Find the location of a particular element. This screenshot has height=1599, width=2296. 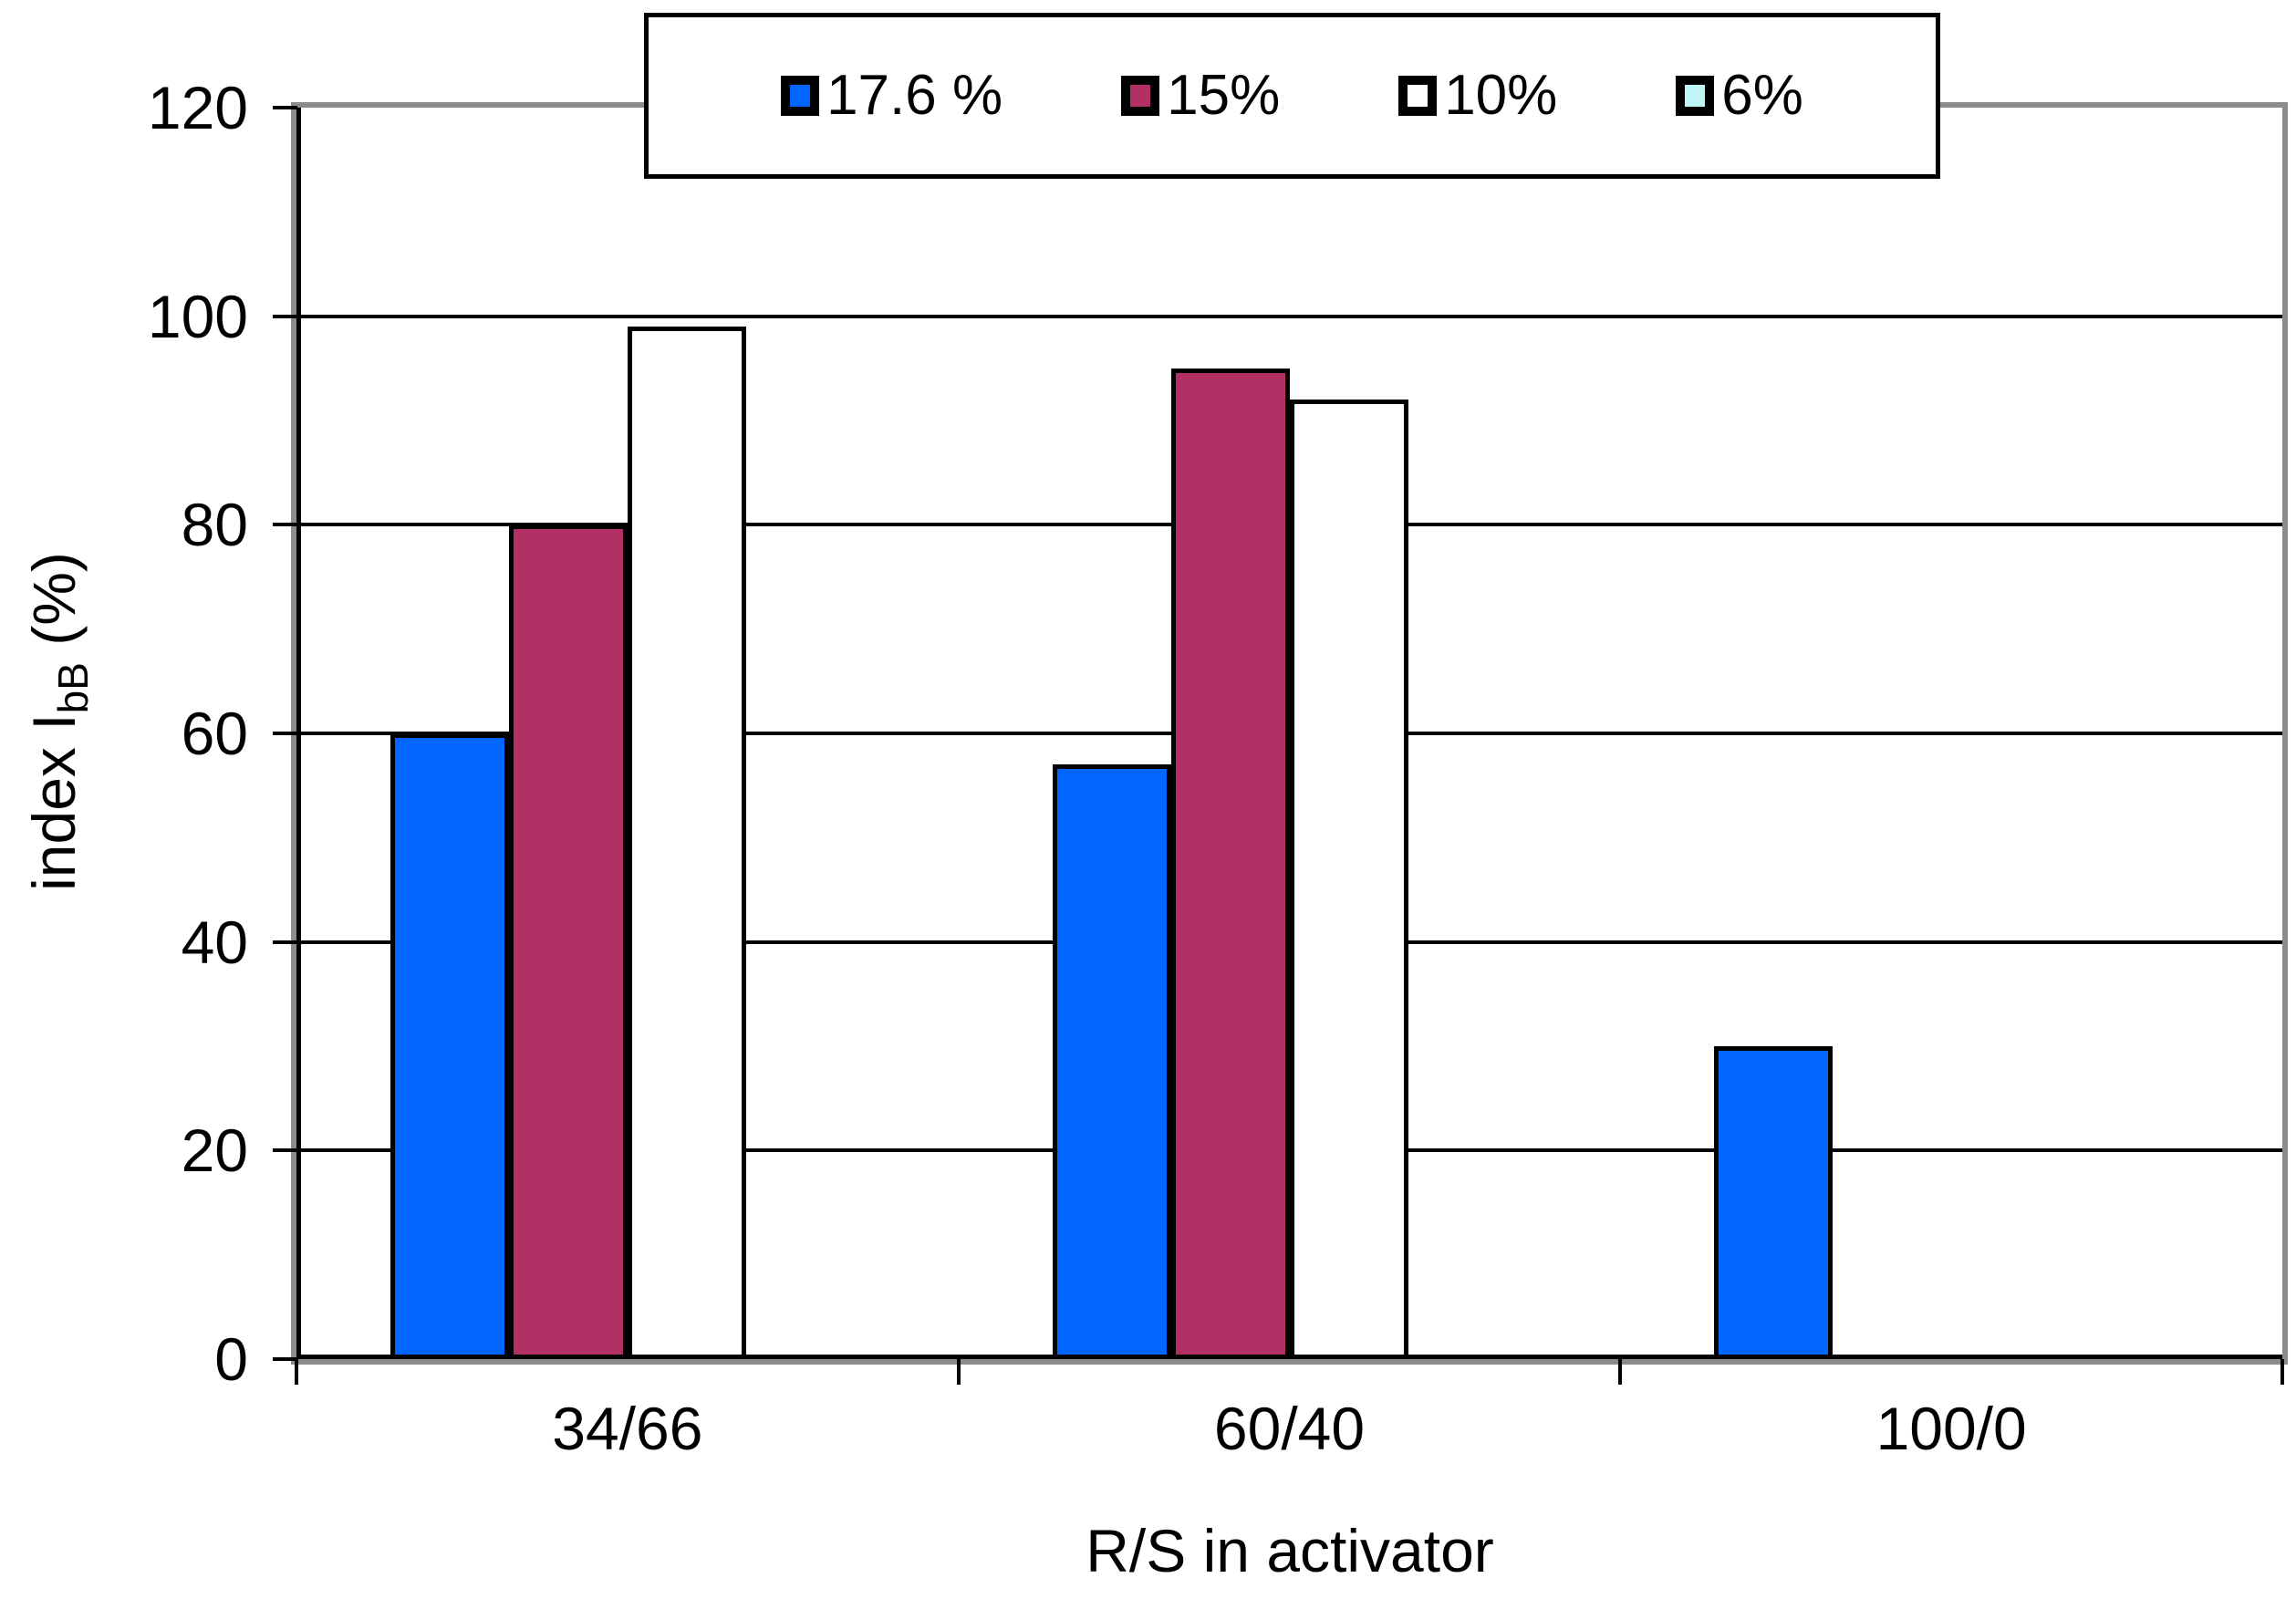

bar-series0-cat1 is located at coordinates (1111, 1061).